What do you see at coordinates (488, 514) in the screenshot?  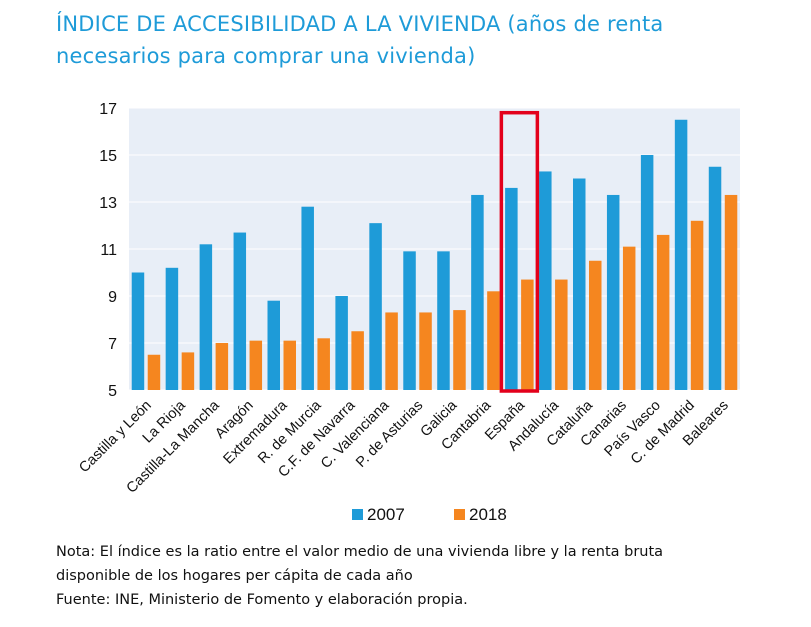 I see `legend-label-2018: 2018` at bounding box center [488, 514].